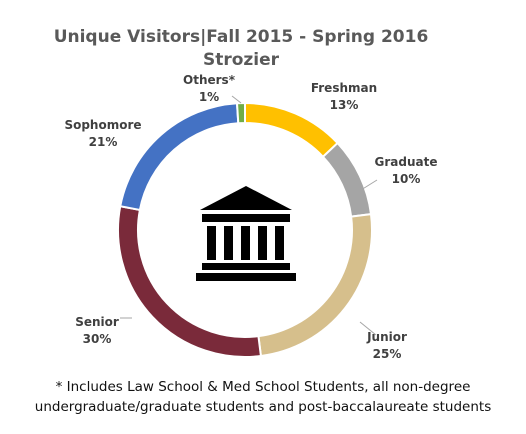 This screenshot has width=526, height=434. What do you see at coordinates (406, 179) in the screenshot?
I see `slice-value-label: 10%` at bounding box center [406, 179].